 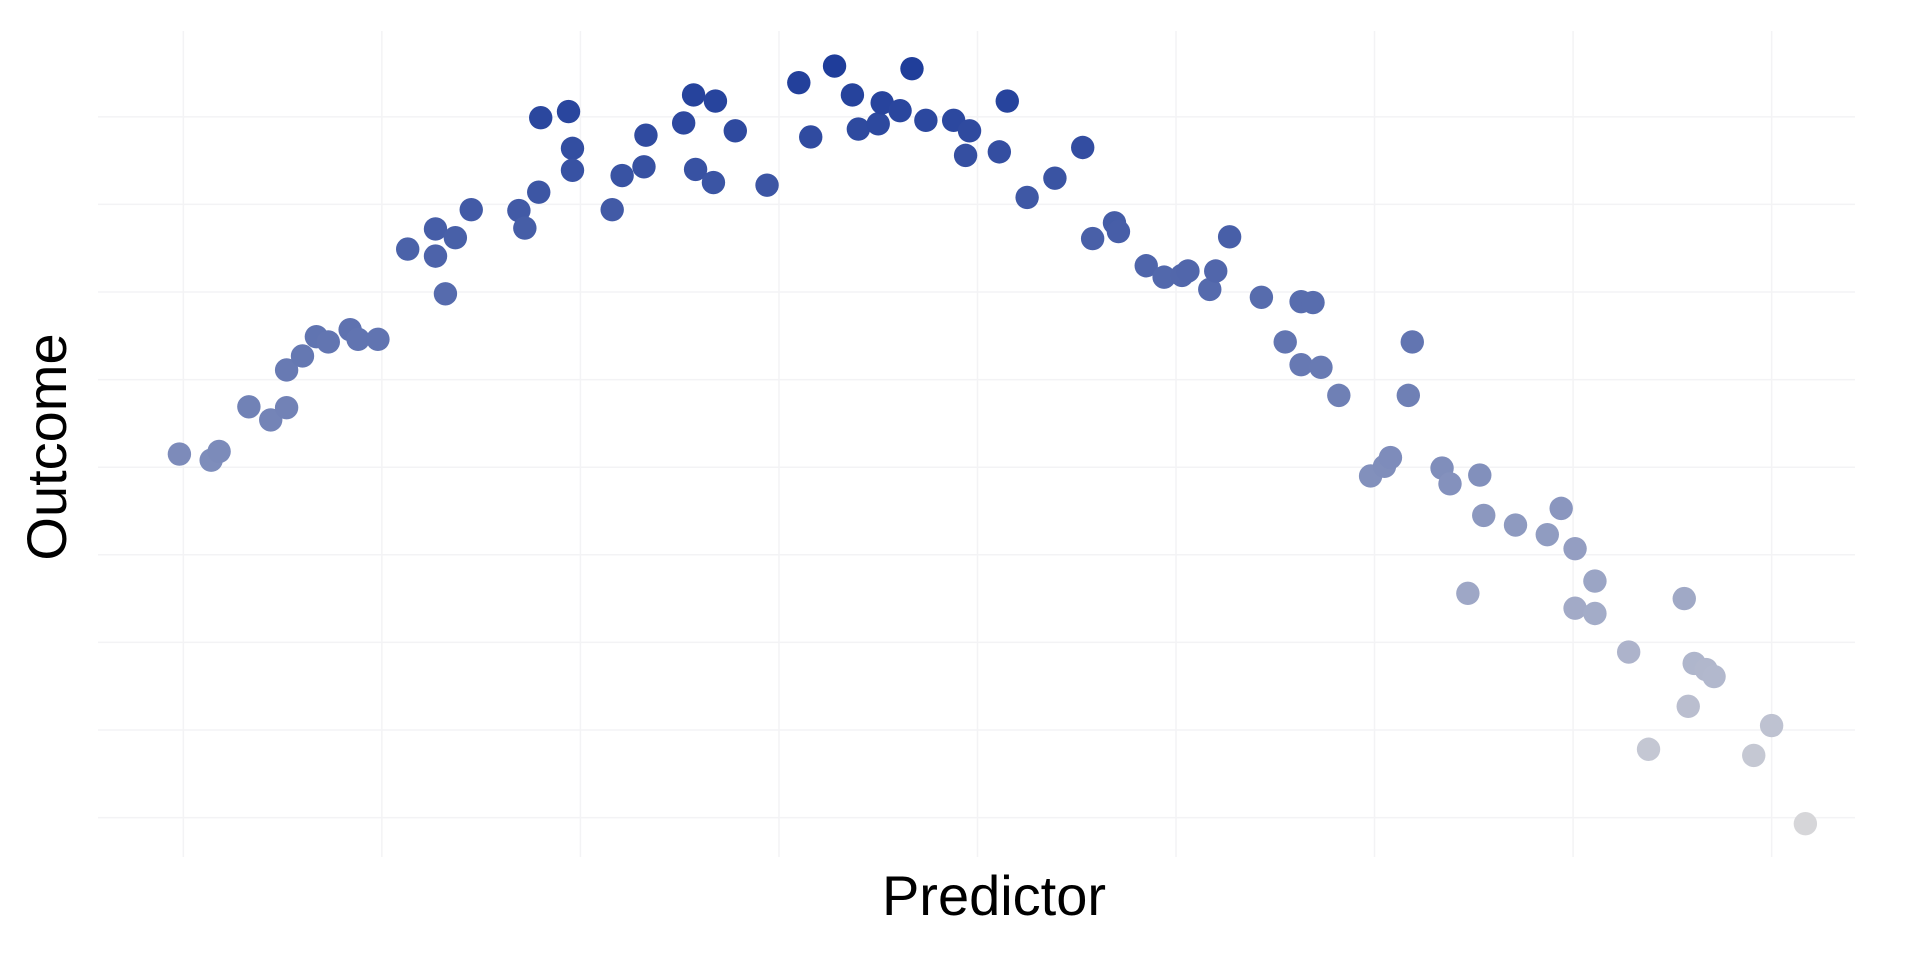 I want to click on x-axis-label: Predictor, so click(x=994, y=895).